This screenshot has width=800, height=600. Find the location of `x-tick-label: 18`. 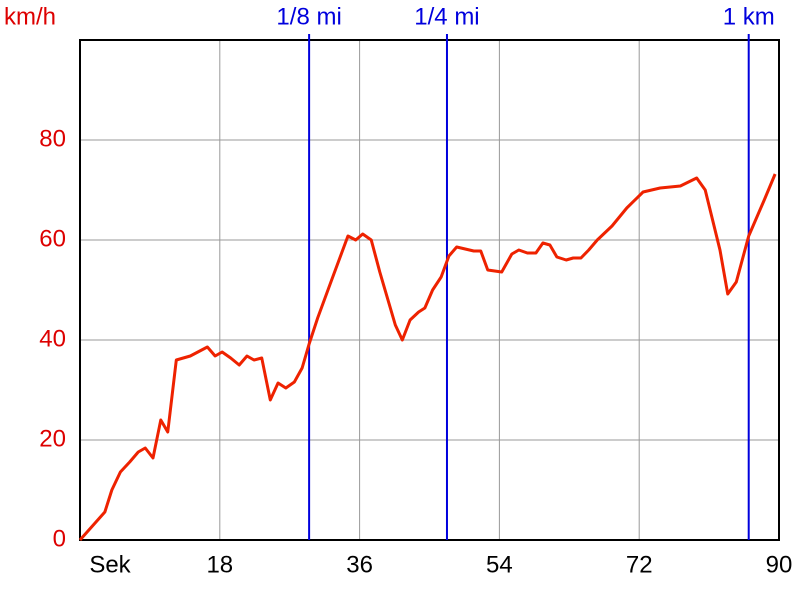

x-tick-label: 18 is located at coordinates (219, 564).